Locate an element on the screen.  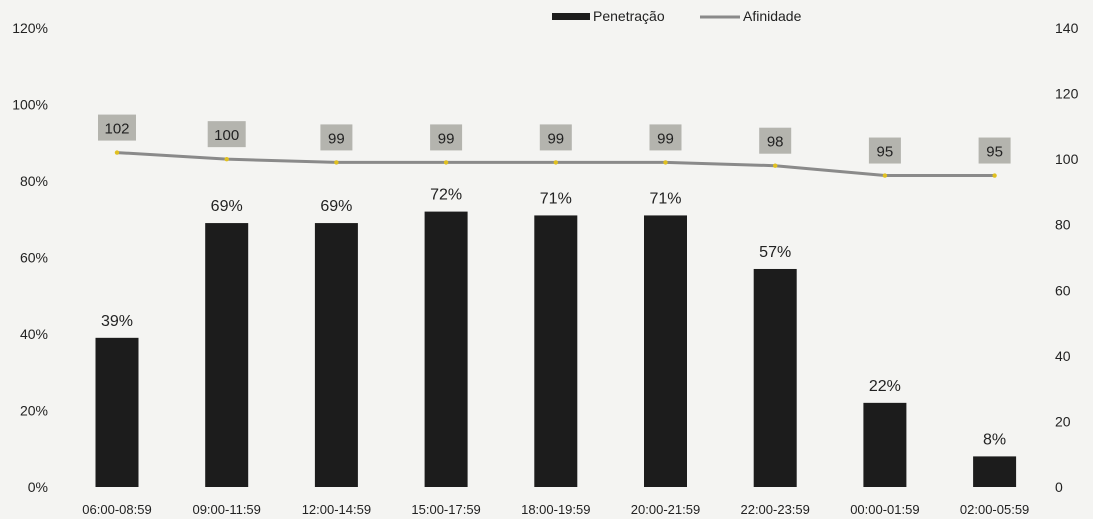
x-axis-tick-label: 15:00-17:59 is located at coordinates (445, 509).